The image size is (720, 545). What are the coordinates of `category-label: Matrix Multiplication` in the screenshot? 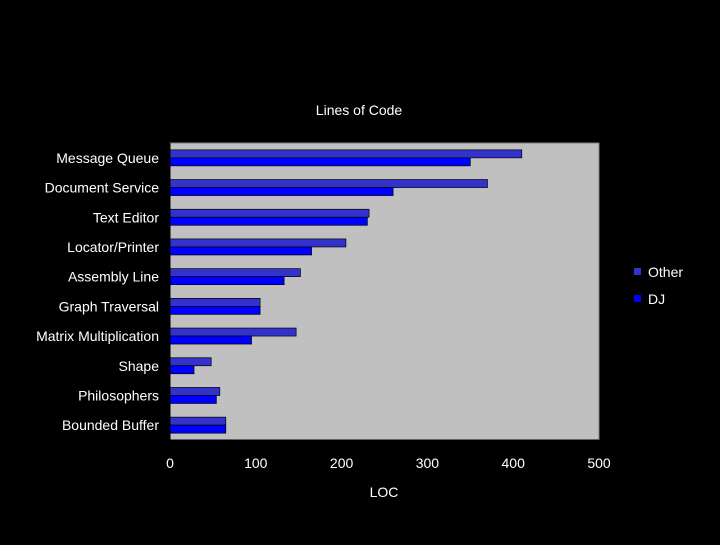 It's located at (97, 336).